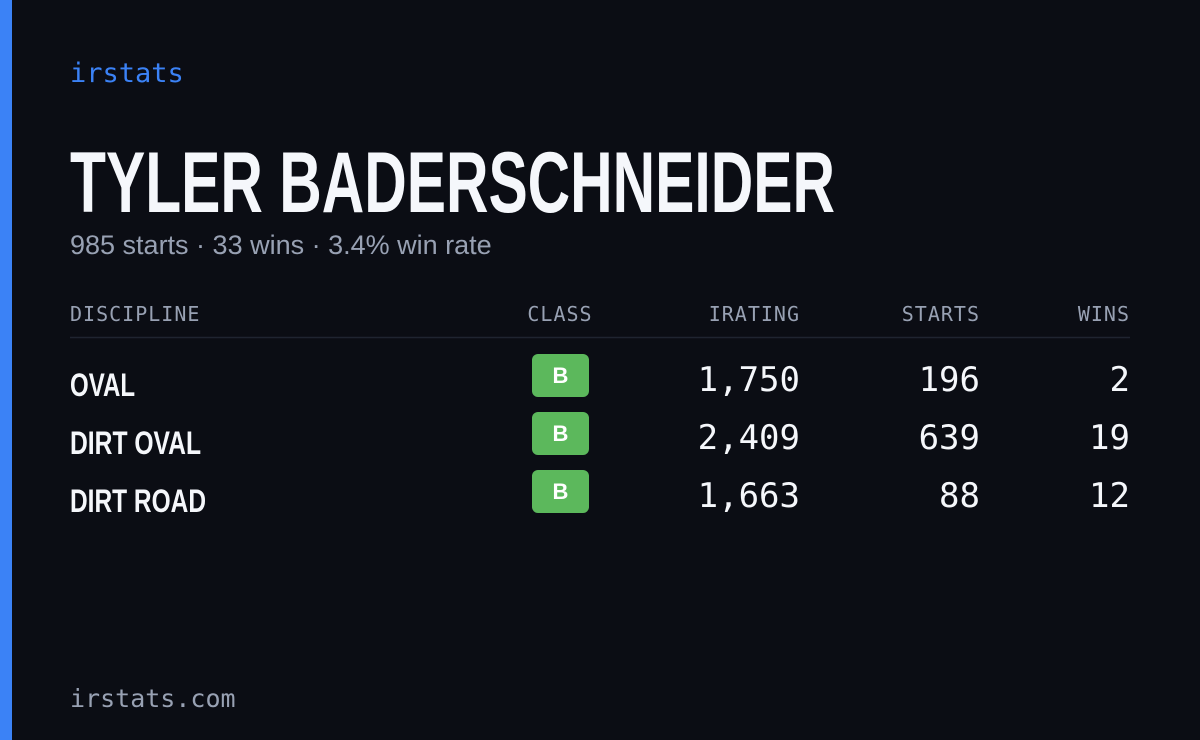 The image size is (1200, 740). Describe the element at coordinates (127, 73) in the screenshot. I see `brand: irstats` at that location.